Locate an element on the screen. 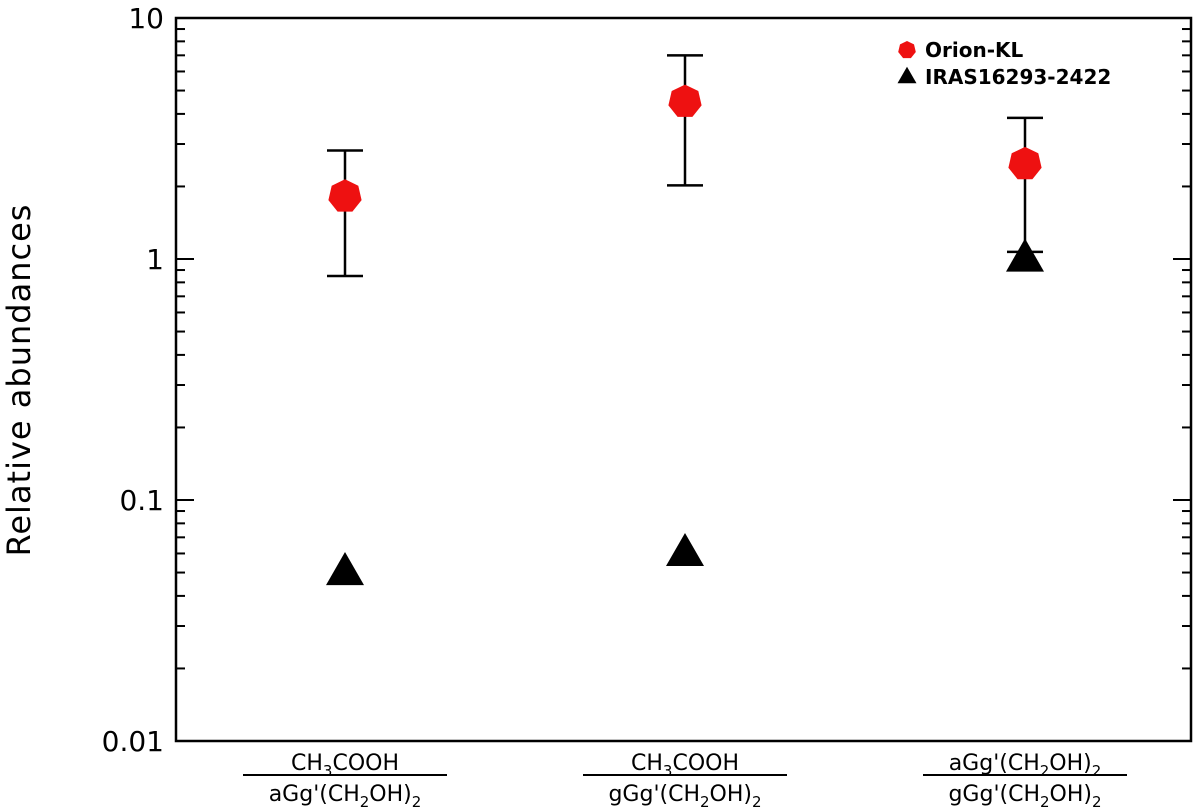 The image size is (1200, 810). y-tick-label: 0.01 is located at coordinates (133, 741).